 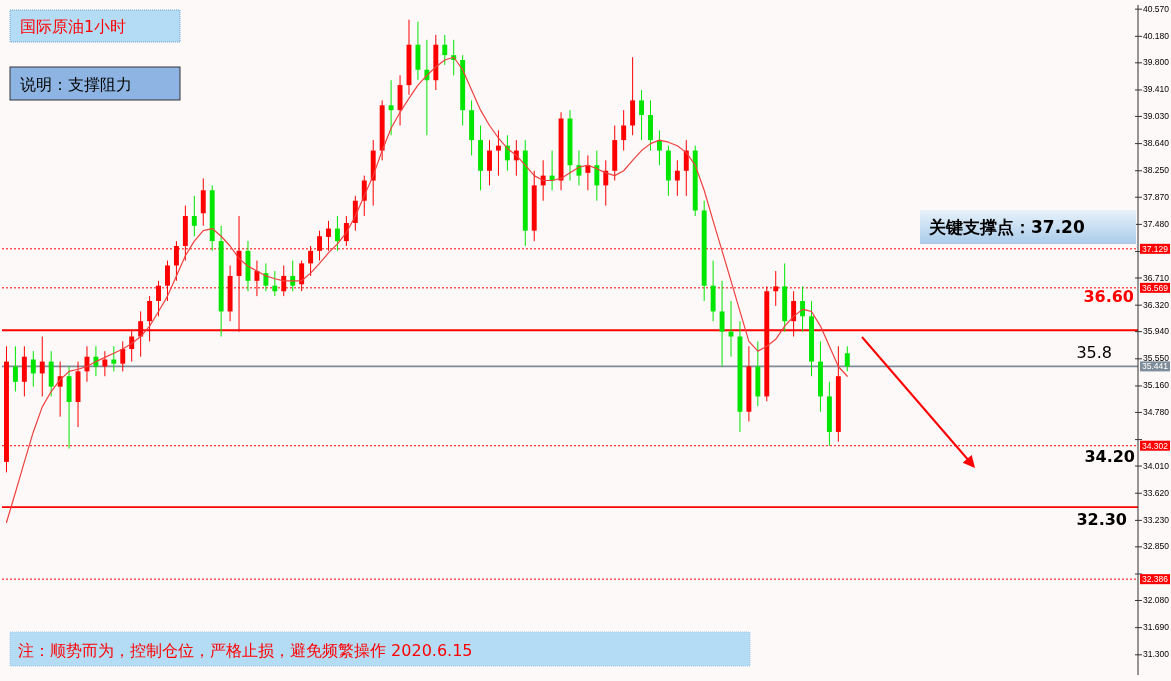 What do you see at coordinates (1156, 411) in the screenshot?
I see `y-tick-label: 34.780` at bounding box center [1156, 411].